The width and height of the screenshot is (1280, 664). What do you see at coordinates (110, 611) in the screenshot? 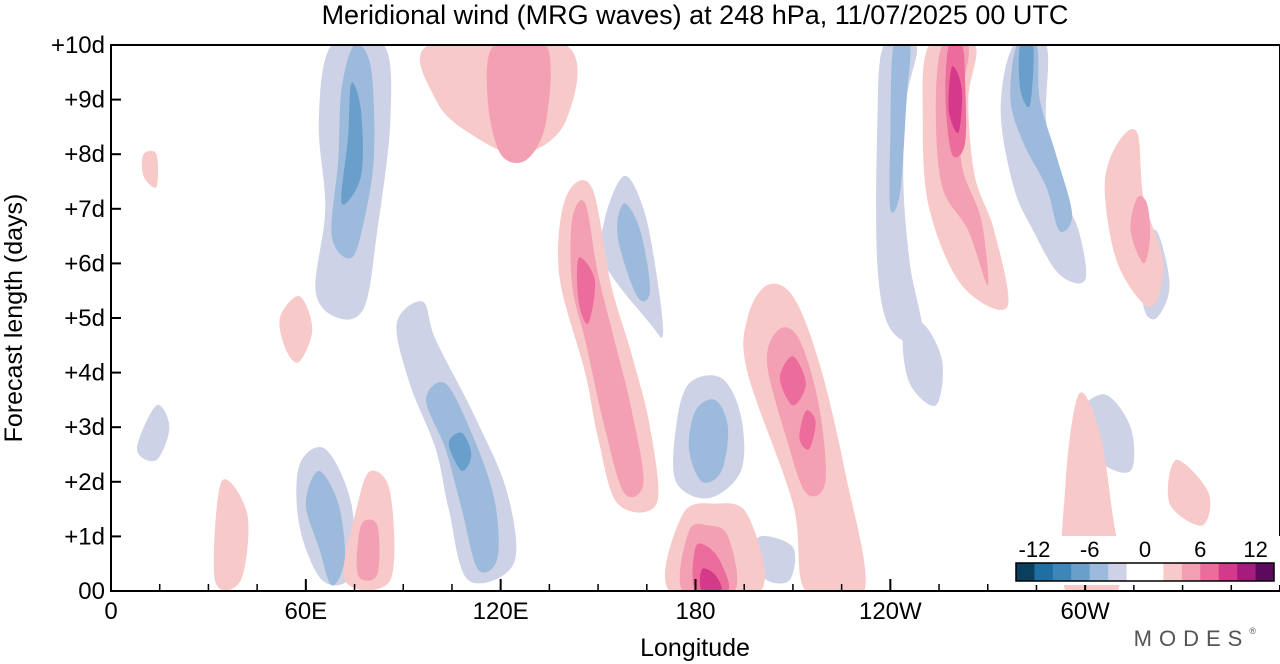
I see `x-tick-label: 0` at bounding box center [110, 611].